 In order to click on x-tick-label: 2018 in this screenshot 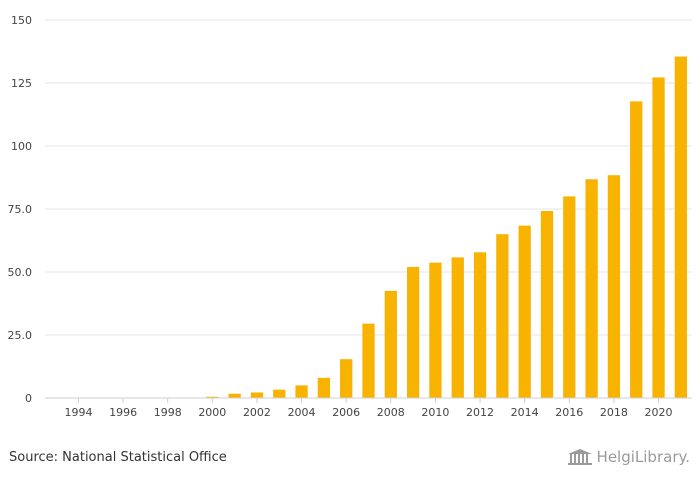, I will do `click(614, 412)`.